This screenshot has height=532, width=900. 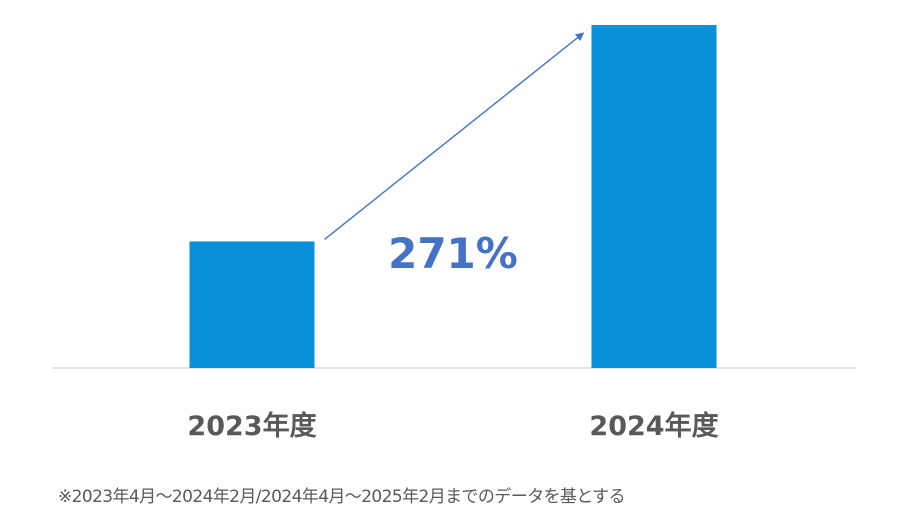 I want to click on category-label-2: 2024年度, so click(x=653, y=426).